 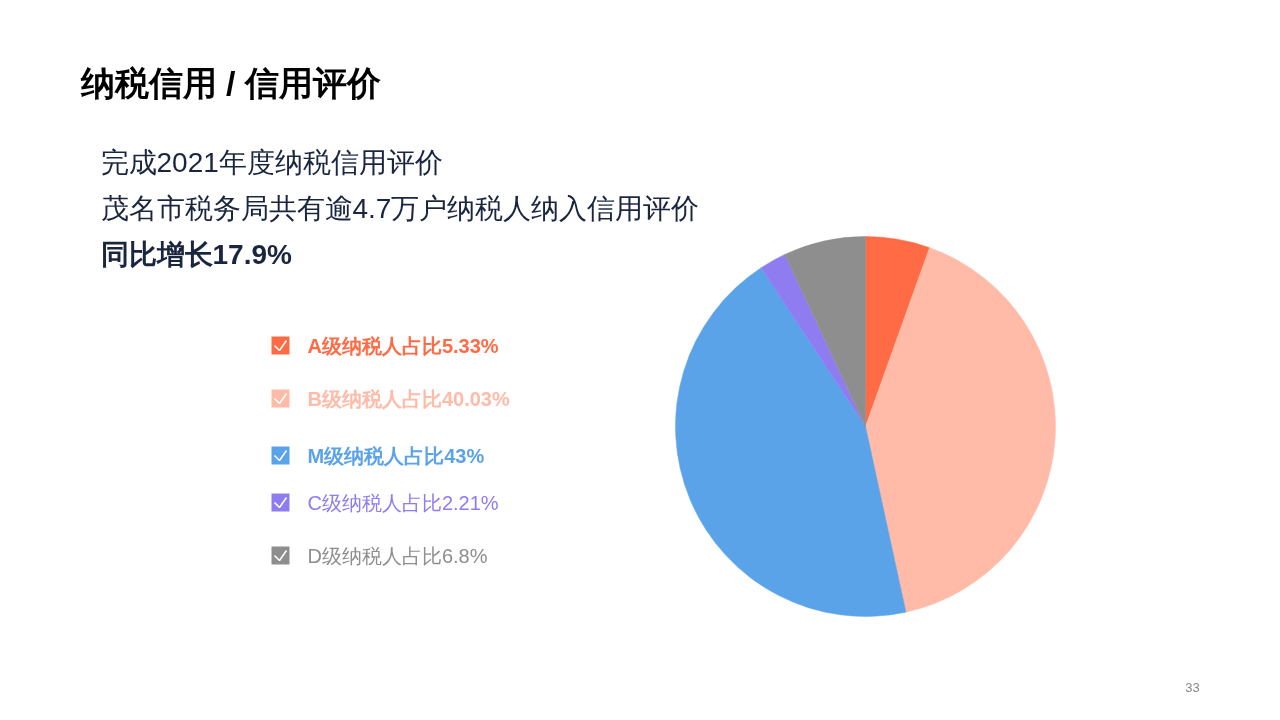 What do you see at coordinates (403, 502) in the screenshot?
I see `legend-label: C级纳税人占比2.21%` at bounding box center [403, 502].